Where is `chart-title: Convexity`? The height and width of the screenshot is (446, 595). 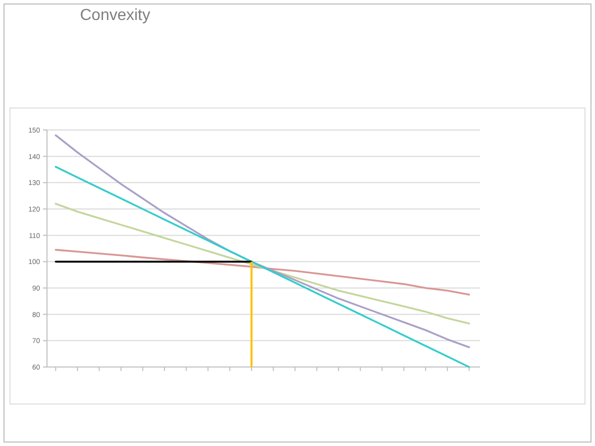
chart-title: Convexity is located at coordinates (115, 15).